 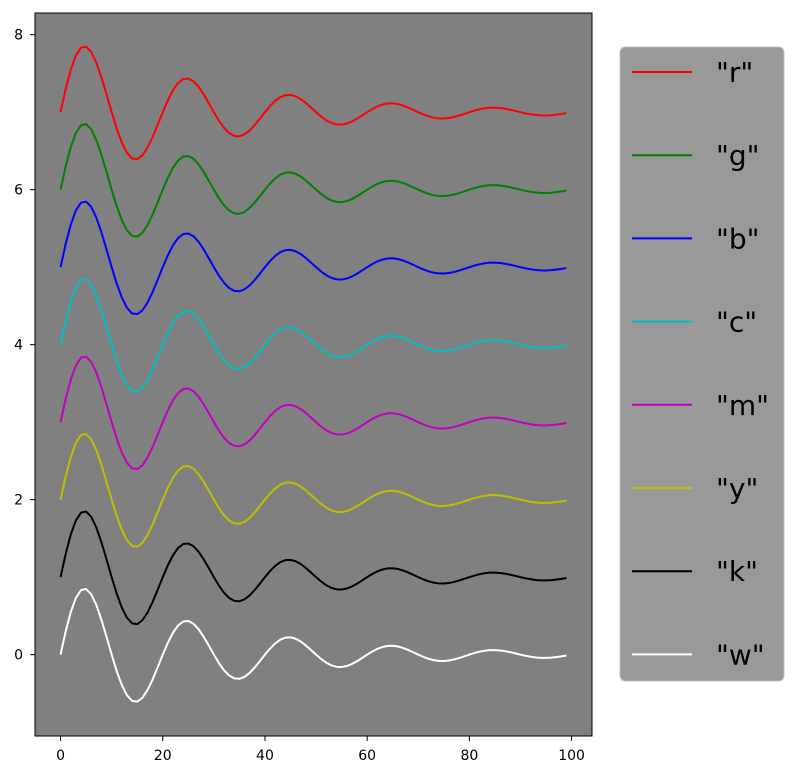 I want to click on x-tick-label: 0, so click(x=60, y=756).